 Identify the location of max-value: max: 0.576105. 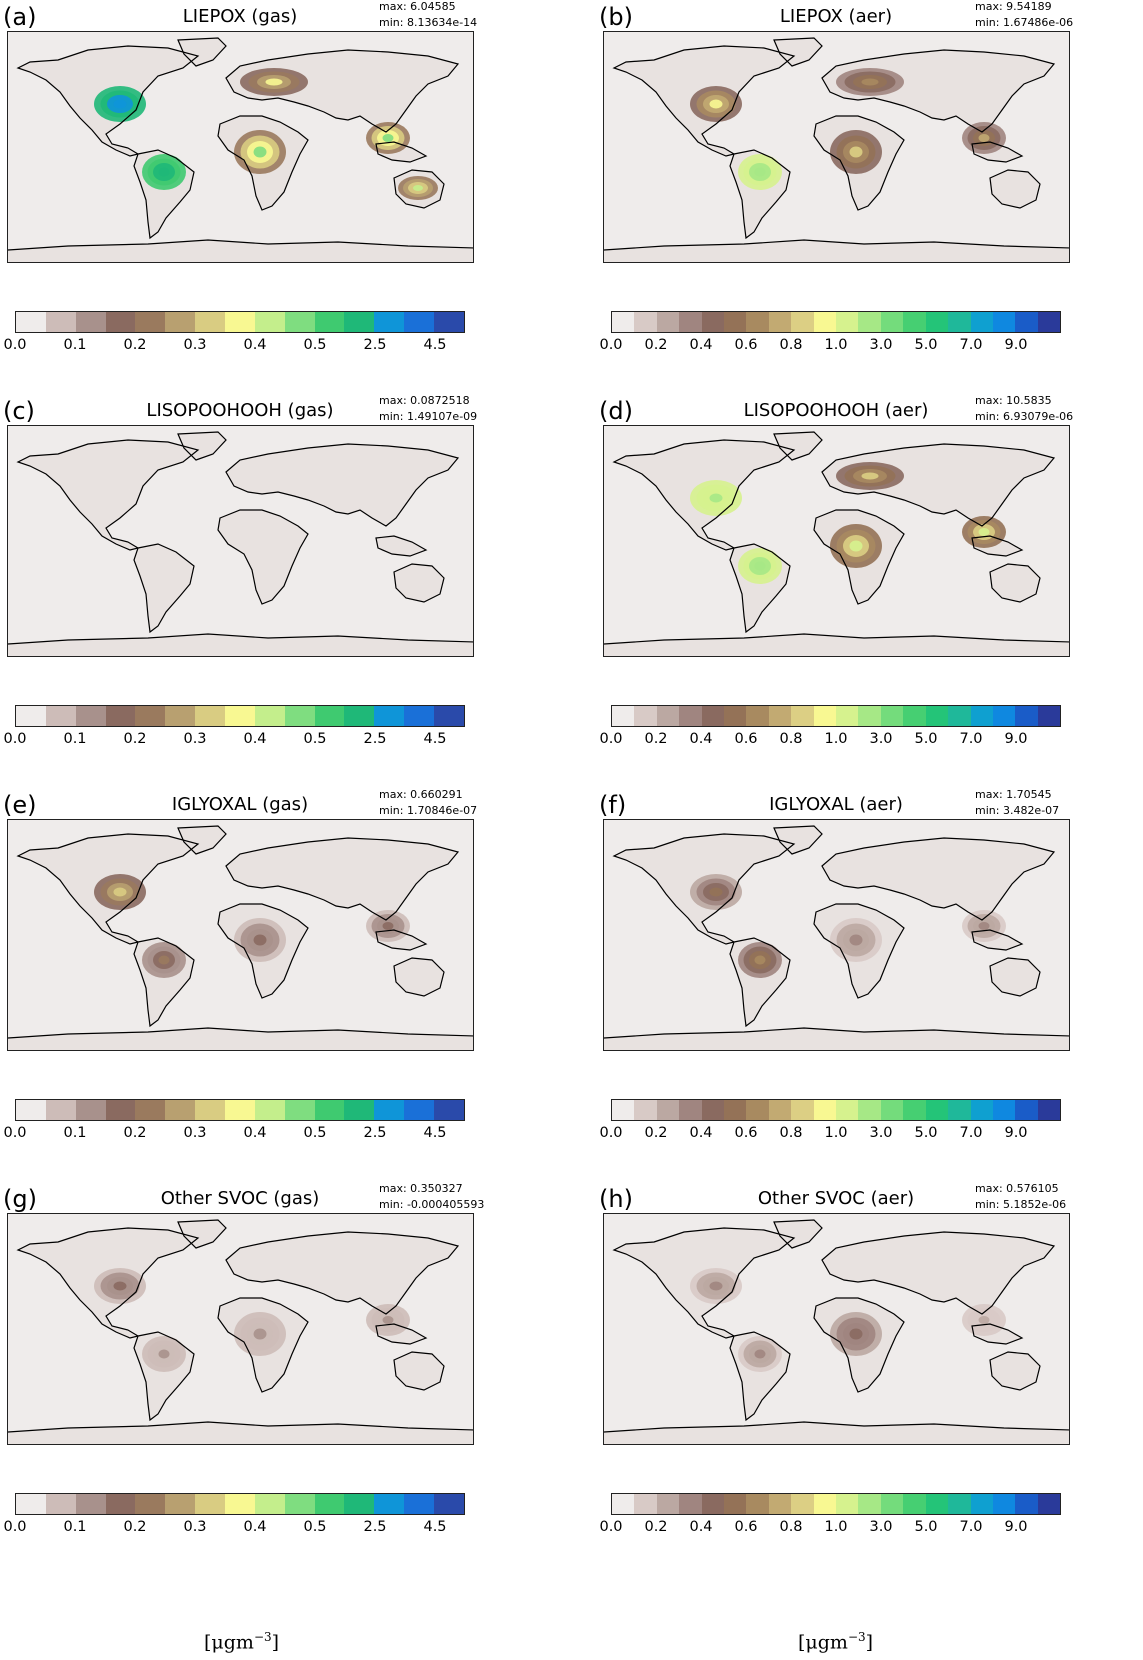
(1017, 1188).